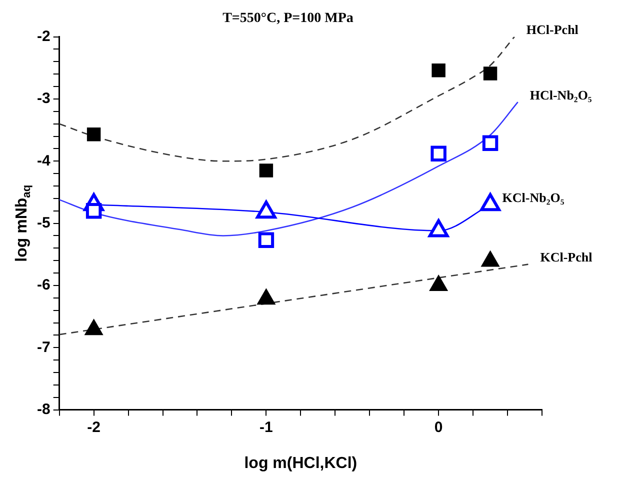 This screenshot has height=485, width=634. Describe the element at coordinates (43, 285) in the screenshot. I see `y-tick-label: -6` at that location.